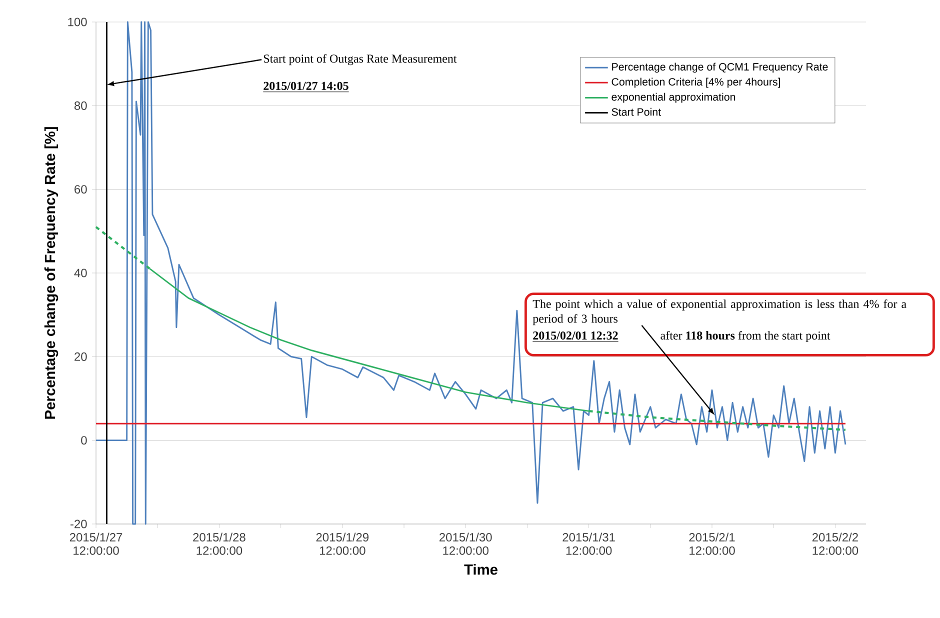 Image resolution: width=940 pixels, height=618 pixels. Describe the element at coordinates (84, 440) in the screenshot. I see `y-tick-label: 0` at that location.